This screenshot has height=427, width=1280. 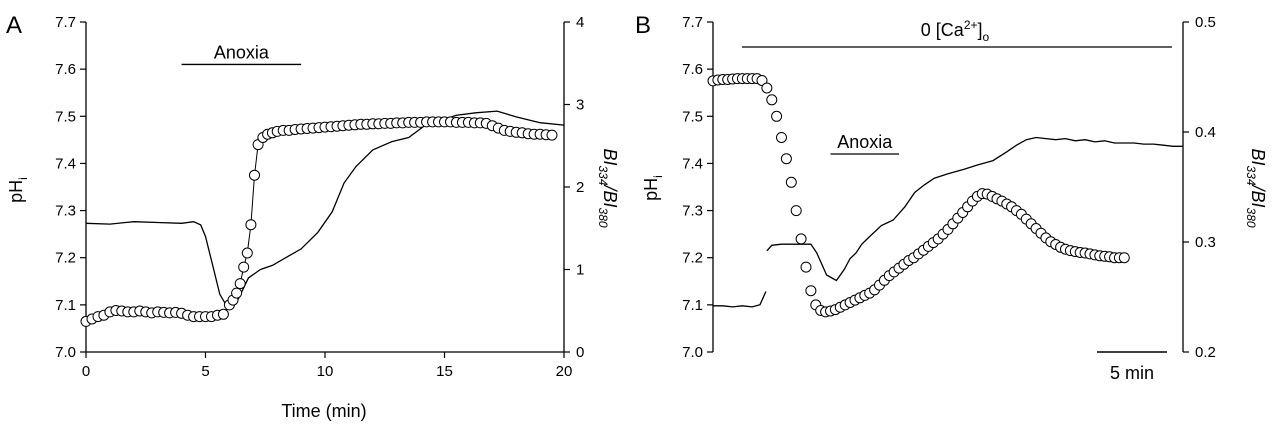 I want to click on a-y-left-tick-label: 7.2, so click(x=65, y=258).